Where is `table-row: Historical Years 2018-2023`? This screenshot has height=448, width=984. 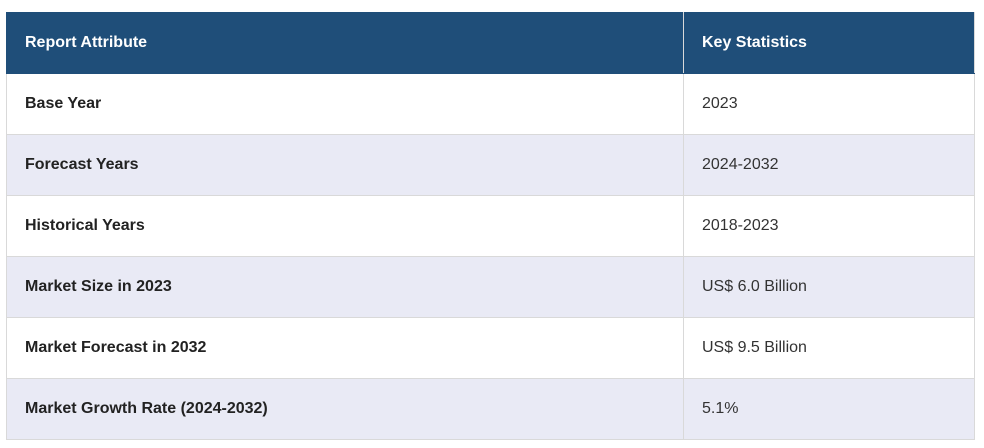
table-row: Historical Years 2018-2023 is located at coordinates (490, 226).